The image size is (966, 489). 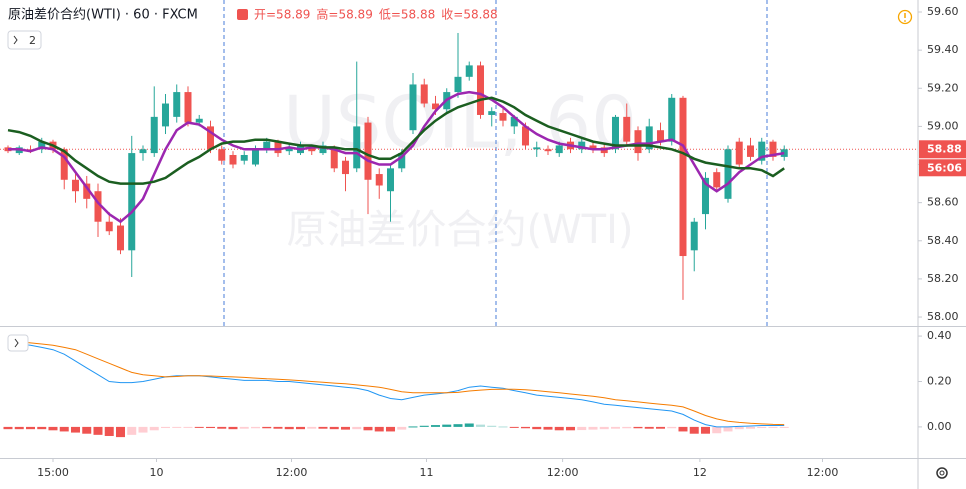 I want to click on y-tick-label: 0.20, so click(x=939, y=380).